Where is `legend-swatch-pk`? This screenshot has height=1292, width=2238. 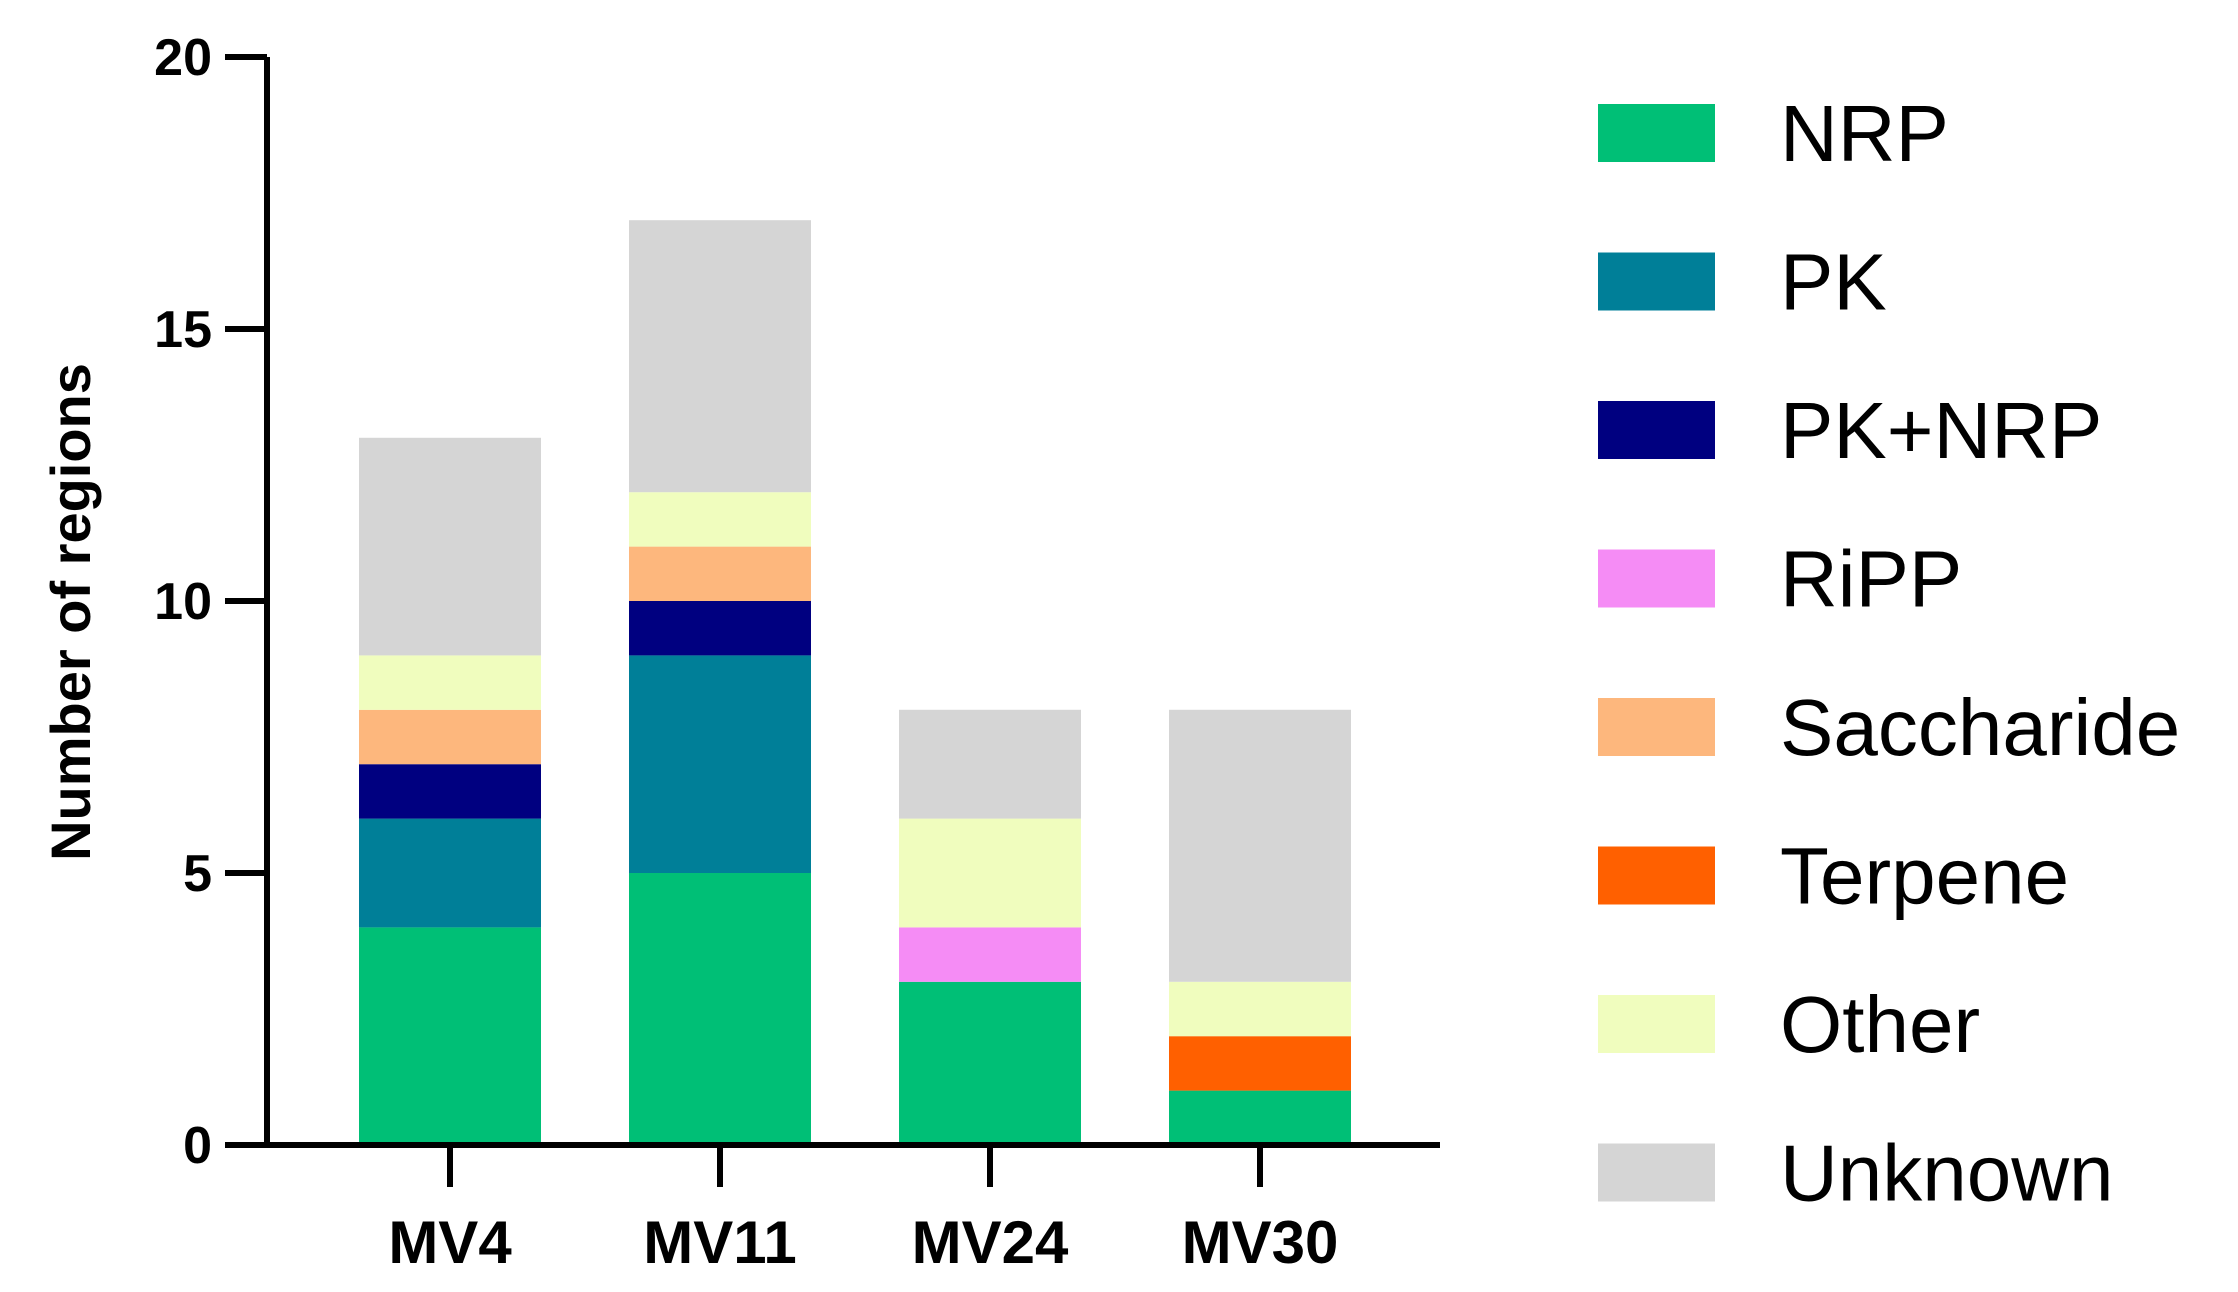
legend-swatch-pk is located at coordinates (1656, 281).